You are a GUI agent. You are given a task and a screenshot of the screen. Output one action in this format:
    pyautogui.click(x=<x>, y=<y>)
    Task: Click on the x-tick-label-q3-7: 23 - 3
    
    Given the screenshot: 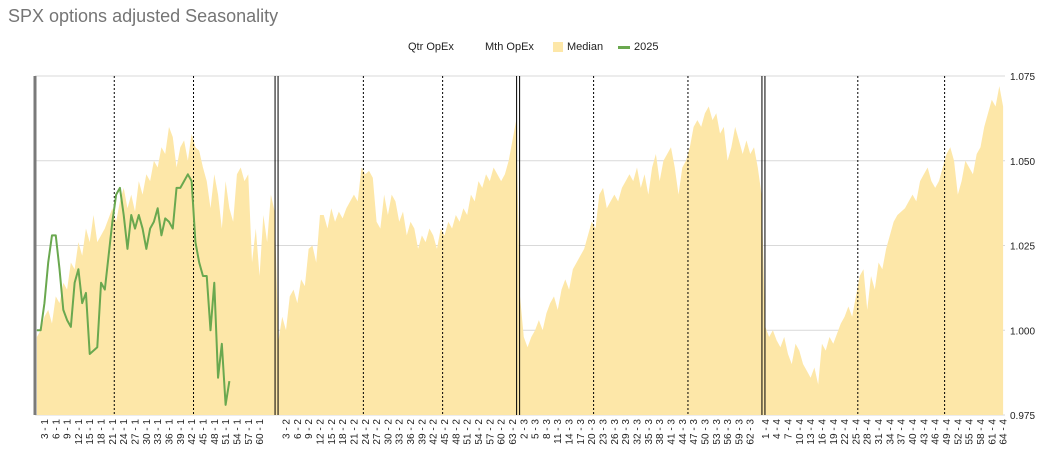 What is the action you would take?
    pyautogui.click(x=604, y=432)
    